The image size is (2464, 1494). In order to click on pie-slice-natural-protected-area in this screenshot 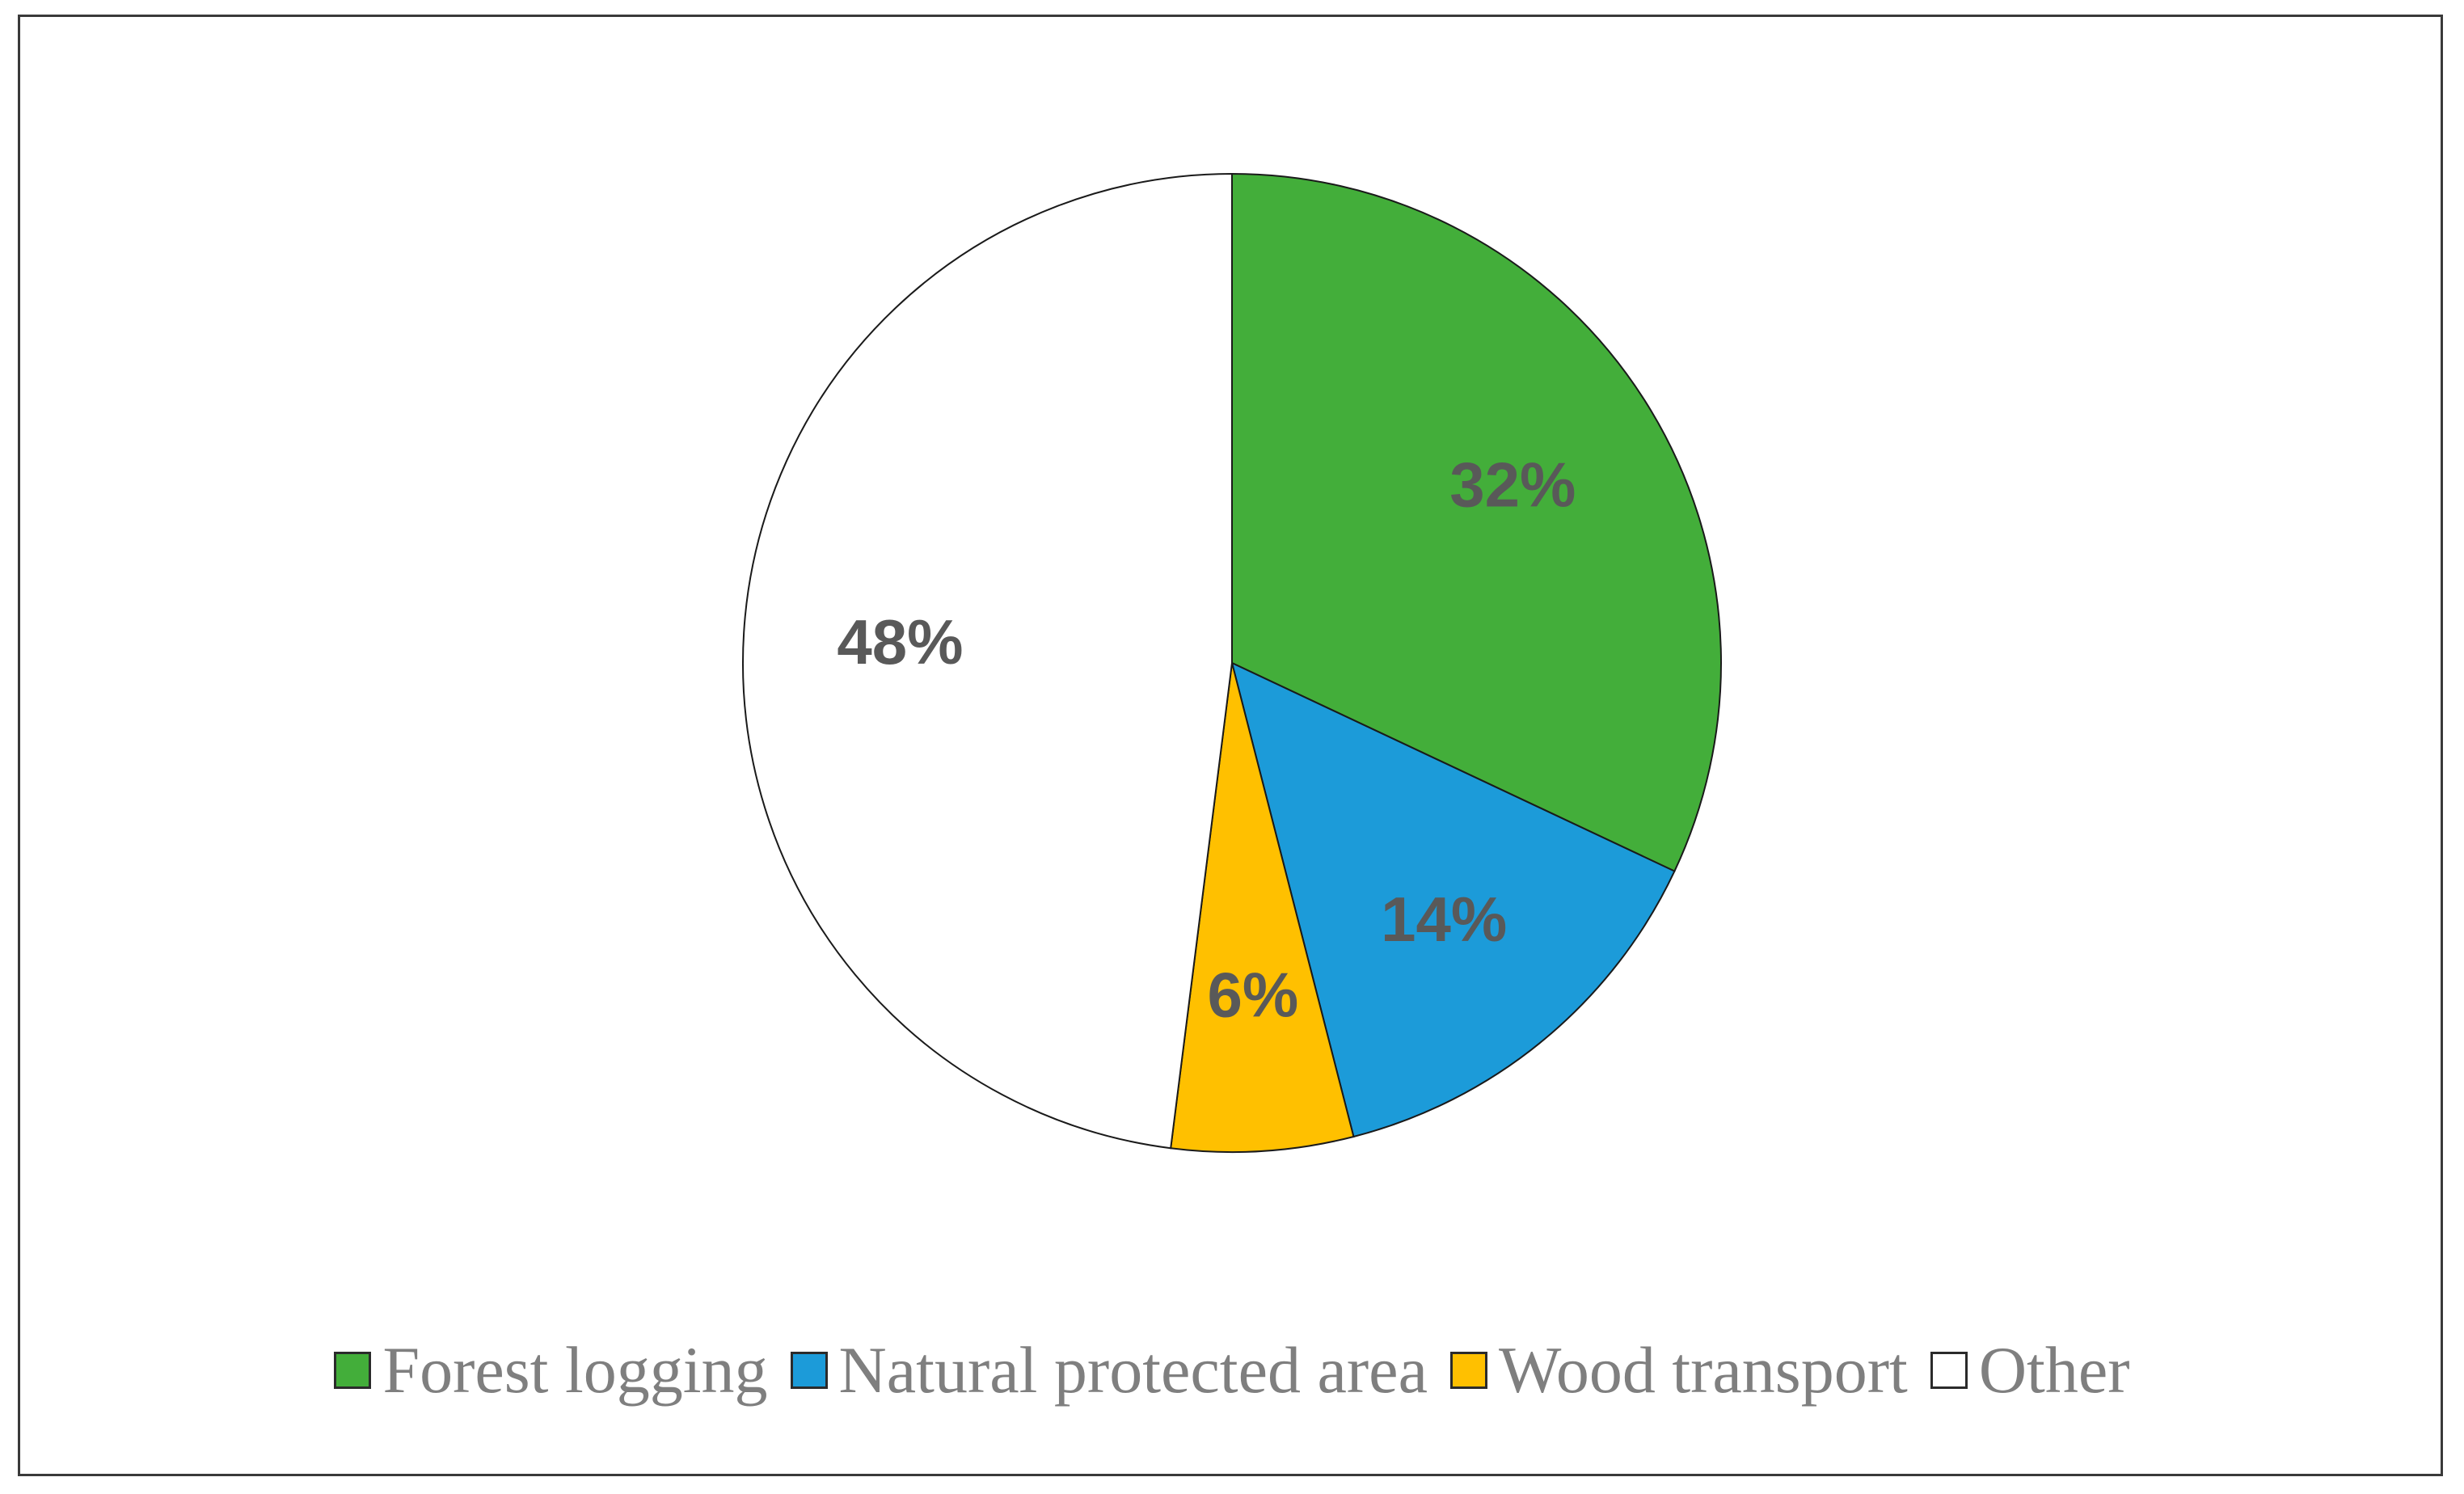, I will do `click(1453, 899)`.